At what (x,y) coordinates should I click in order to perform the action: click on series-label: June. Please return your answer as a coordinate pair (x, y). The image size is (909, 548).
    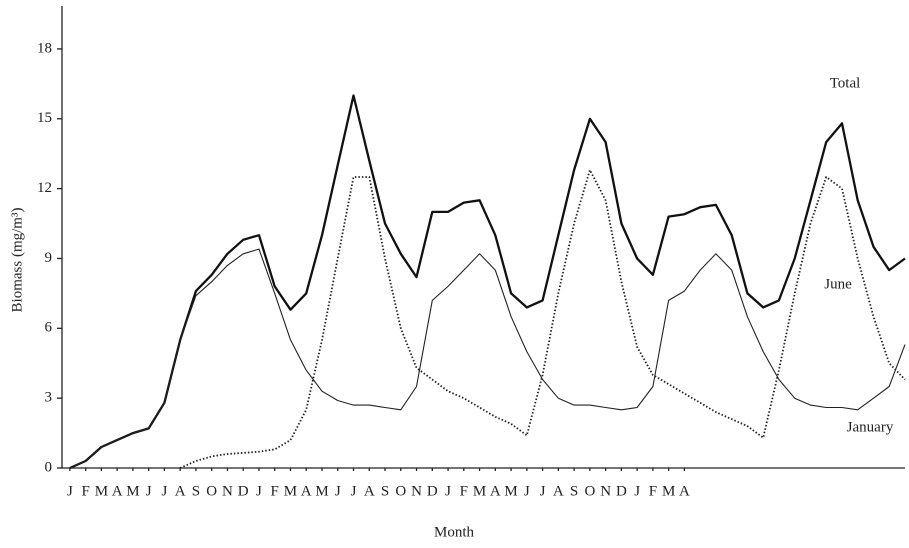
    Looking at the image, I should click on (838, 284).